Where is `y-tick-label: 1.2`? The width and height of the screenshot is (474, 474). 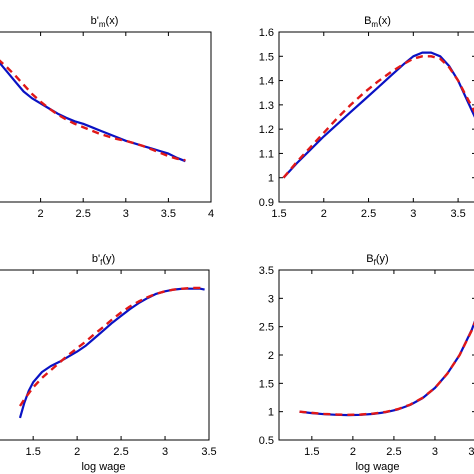
y-tick-label: 1.2 is located at coordinates (266, 130).